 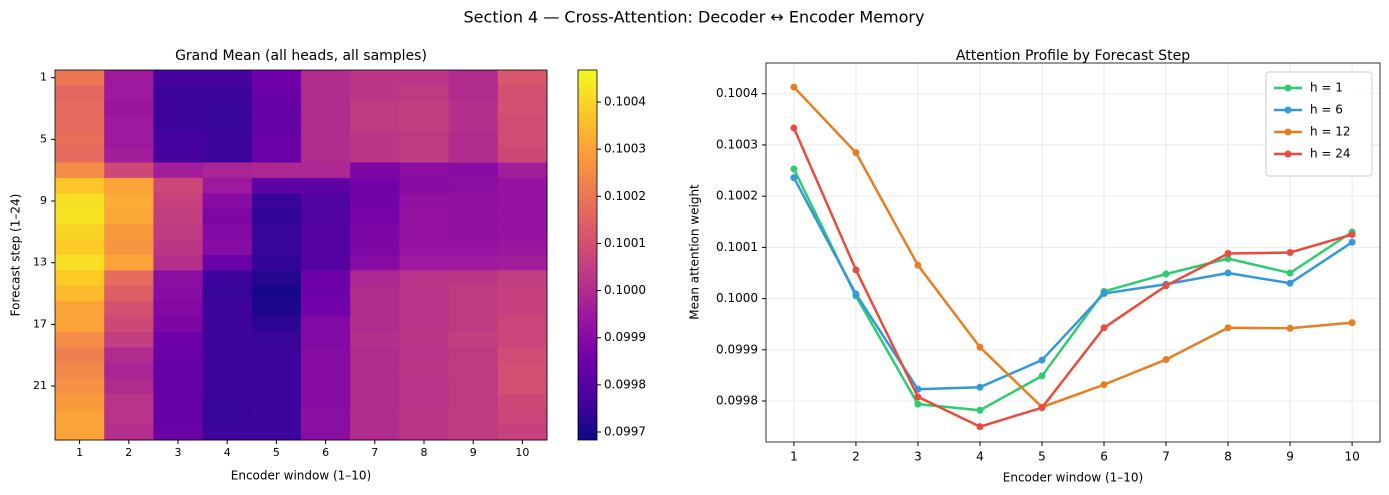 What do you see at coordinates (625, 384) in the screenshot?
I see `colorbar-tick-label: 0.0998` at bounding box center [625, 384].